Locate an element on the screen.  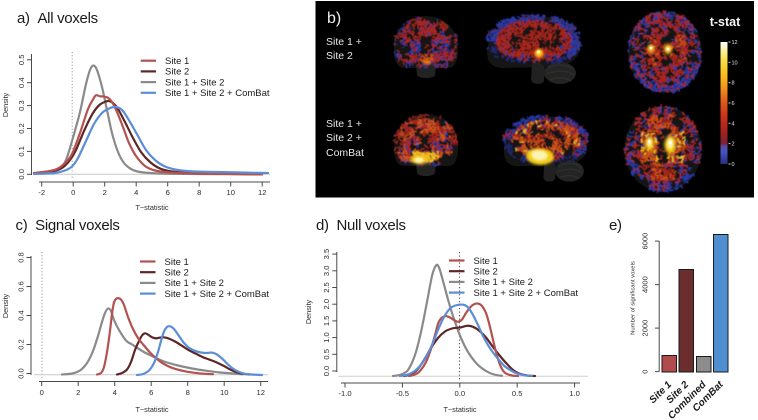
svg-text: -2 is located at coordinates (41, 192).